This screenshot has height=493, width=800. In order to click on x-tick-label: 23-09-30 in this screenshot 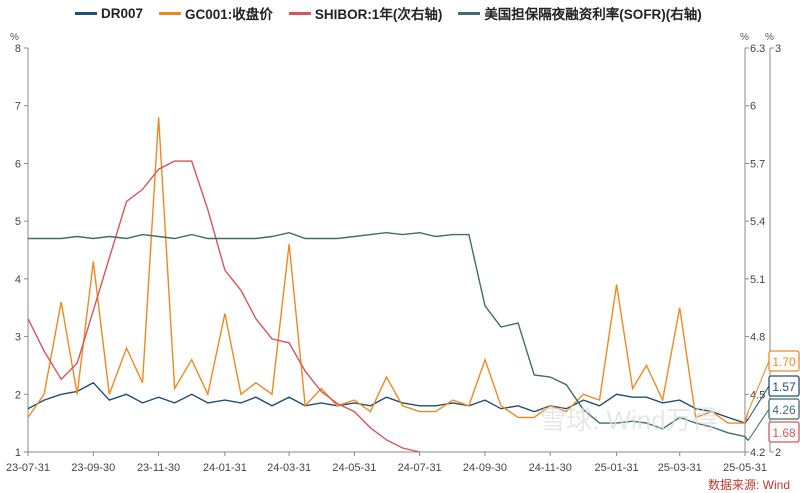, I will do `click(93, 468)`.